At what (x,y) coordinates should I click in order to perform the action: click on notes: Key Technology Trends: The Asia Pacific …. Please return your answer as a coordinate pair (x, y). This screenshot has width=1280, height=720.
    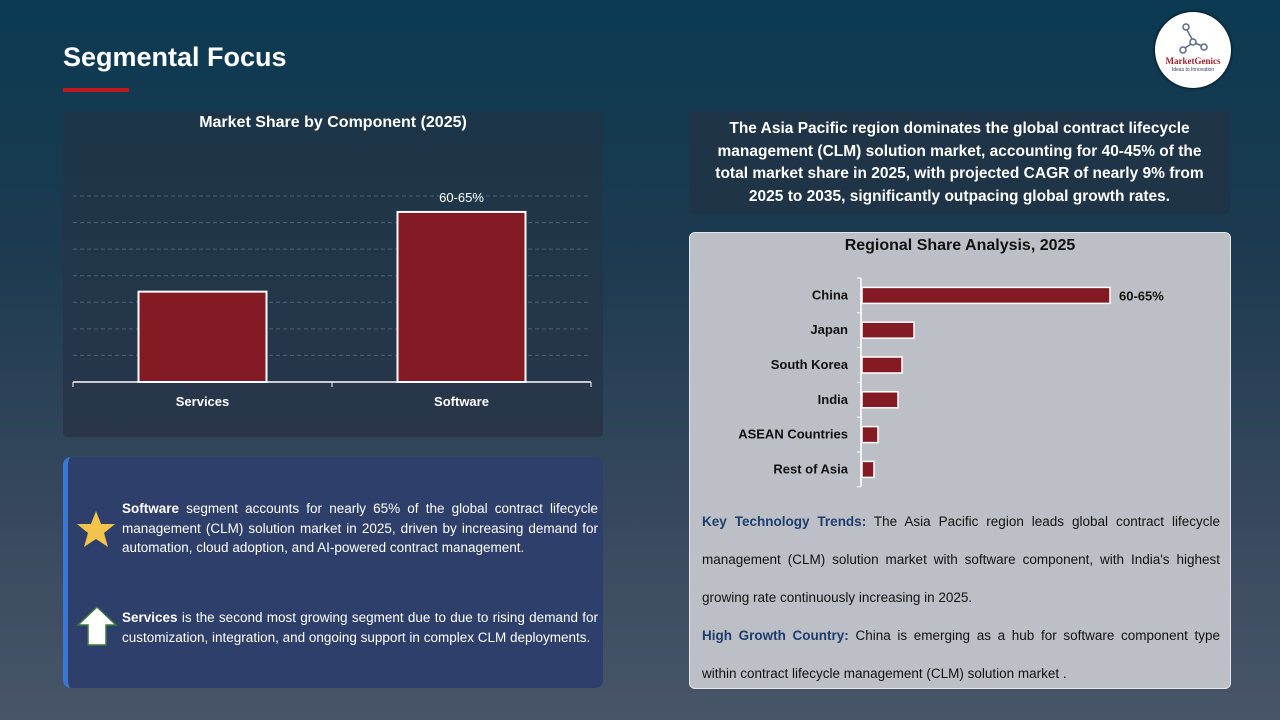
    Looking at the image, I should click on (961, 598).